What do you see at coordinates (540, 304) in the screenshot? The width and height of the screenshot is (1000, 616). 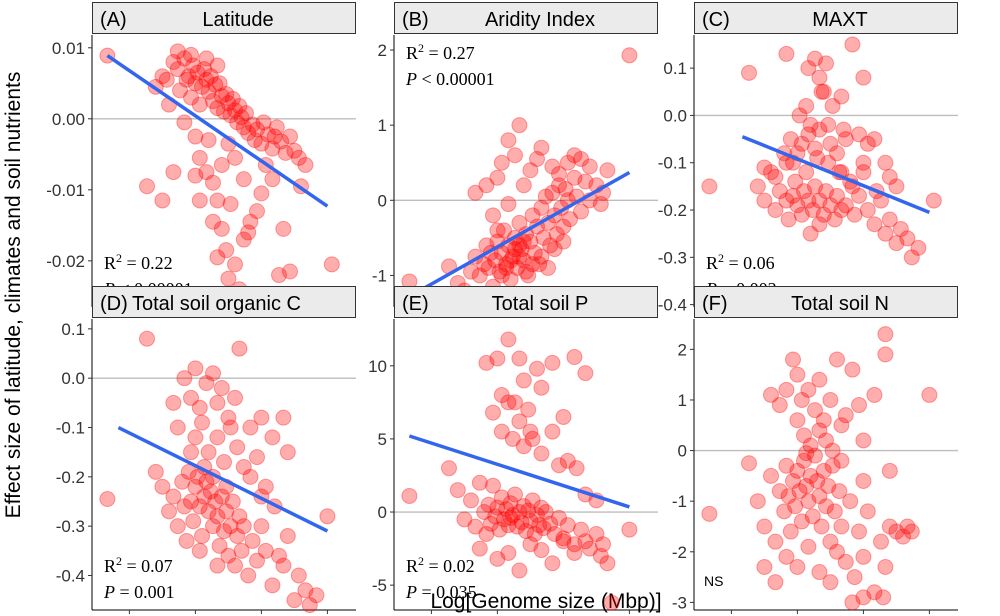 I see `panel-e-title: Total soil P` at bounding box center [540, 304].